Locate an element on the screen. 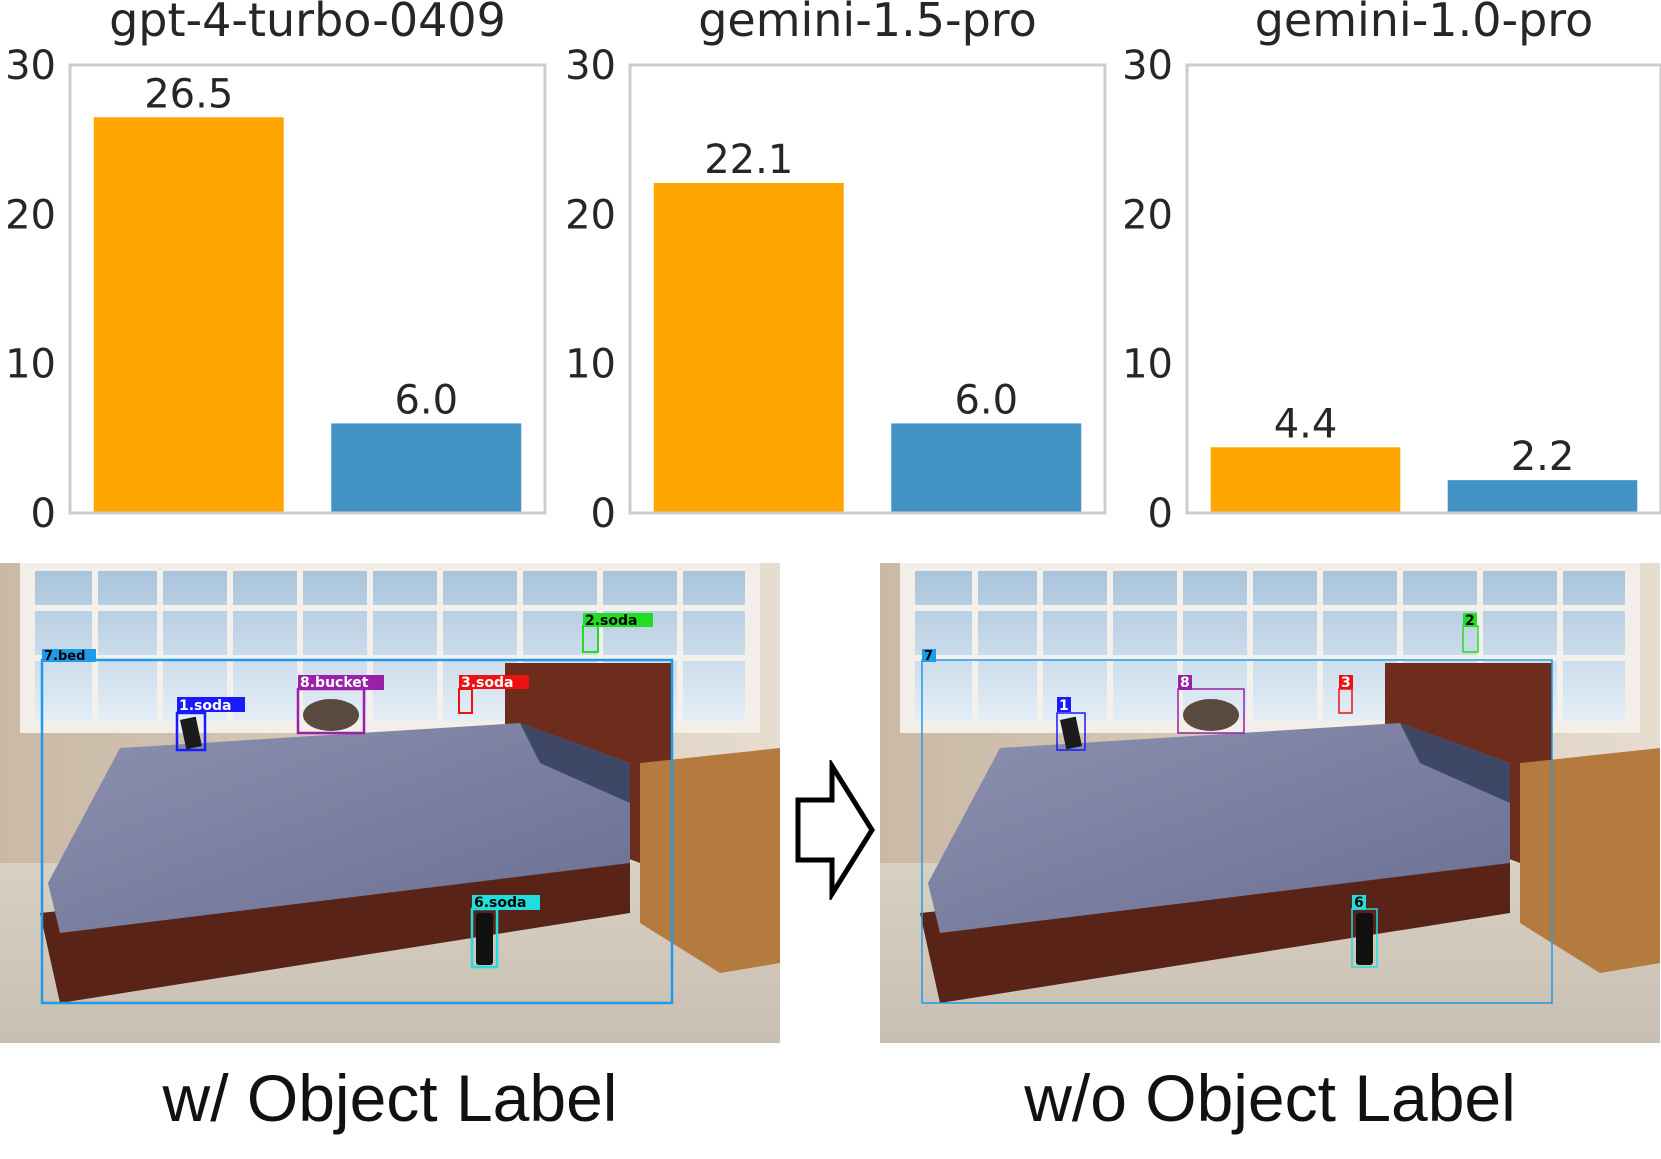  bbox-bed-label: 7 is located at coordinates (928, 656).